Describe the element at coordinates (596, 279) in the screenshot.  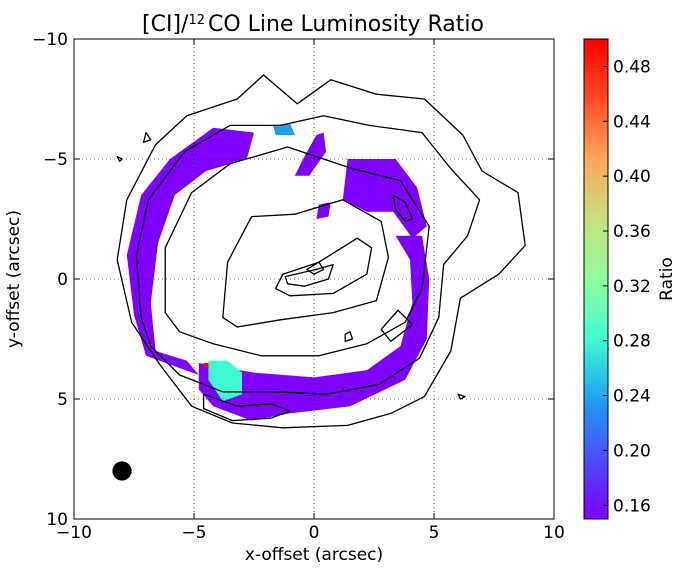
I see `colorbar` at that location.